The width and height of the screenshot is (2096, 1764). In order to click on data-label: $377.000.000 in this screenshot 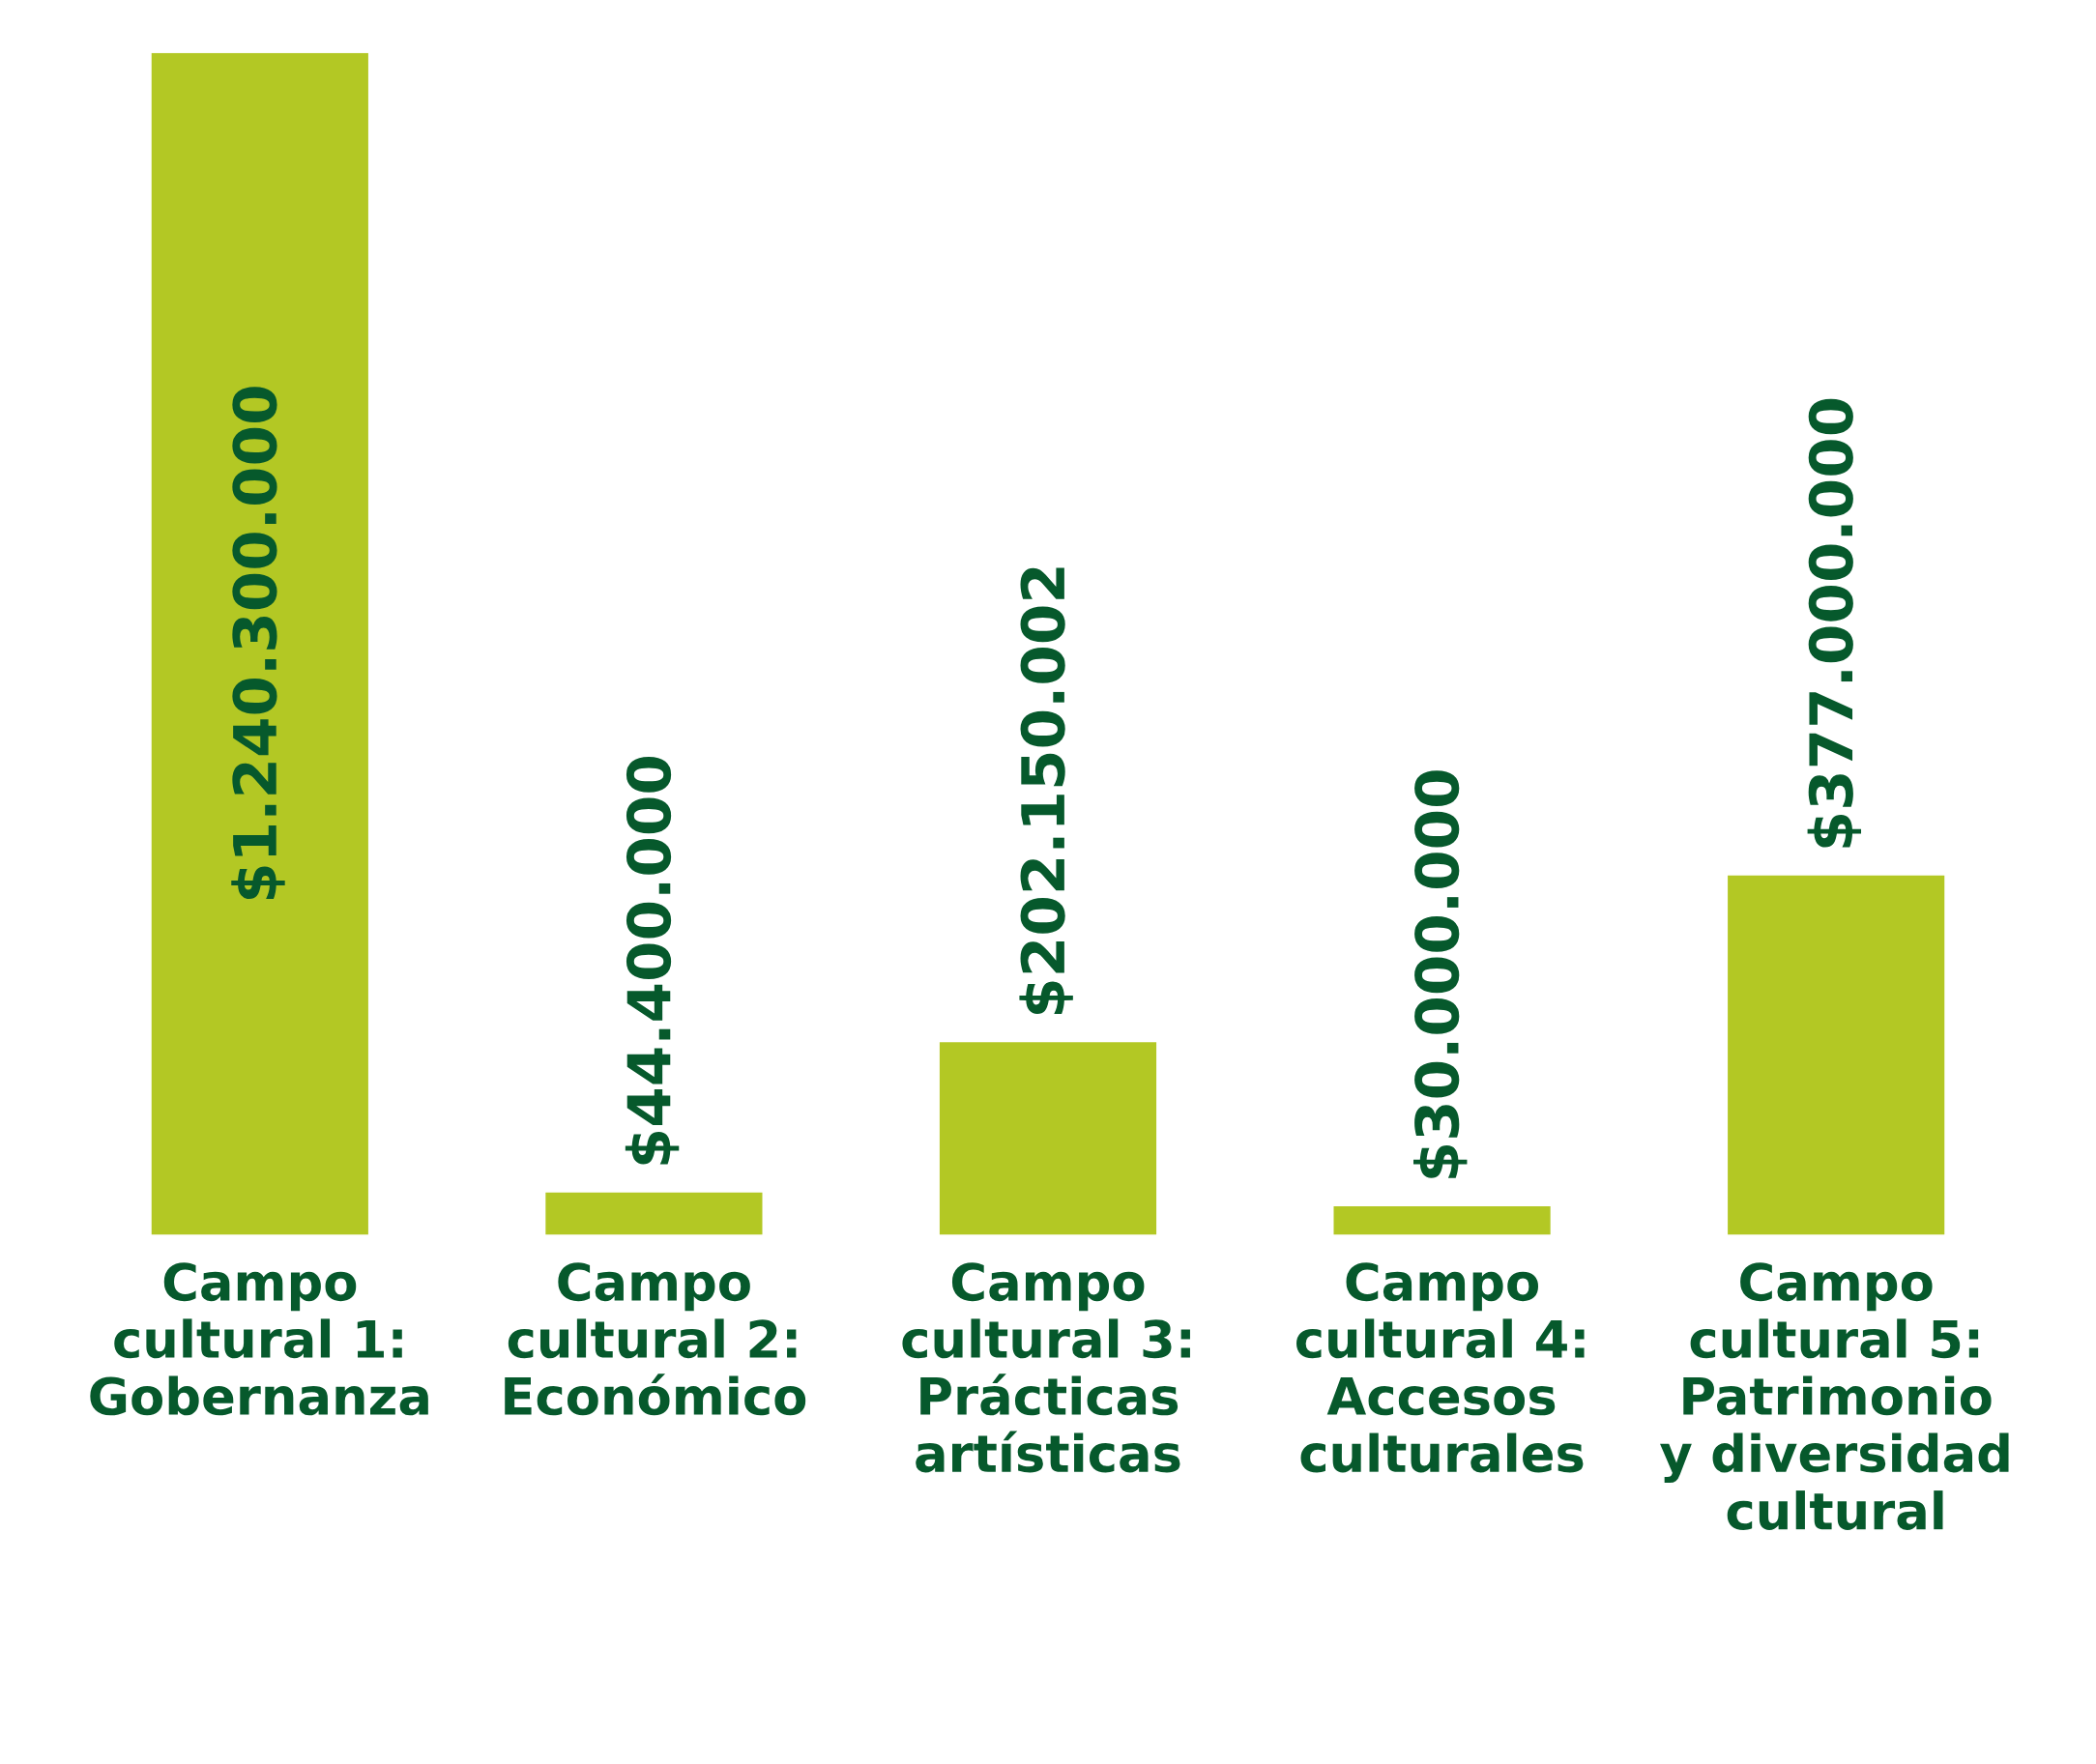, I will do `click(1834, 623)`.